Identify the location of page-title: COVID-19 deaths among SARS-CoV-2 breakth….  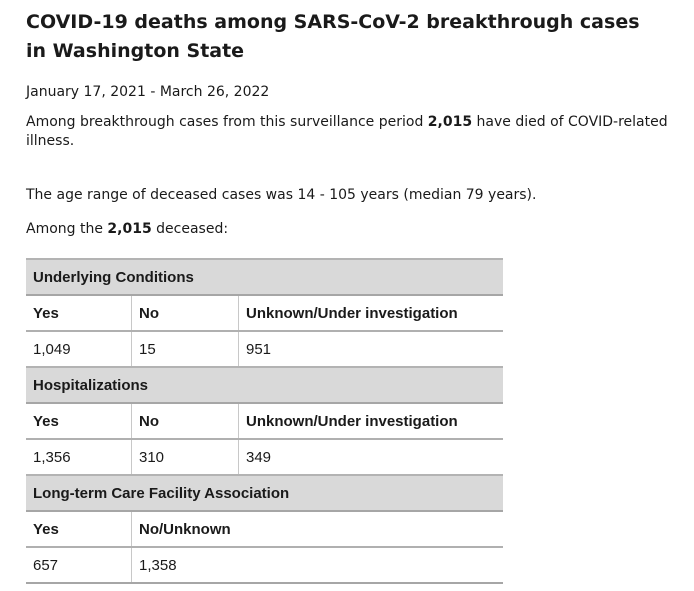
(333, 36).